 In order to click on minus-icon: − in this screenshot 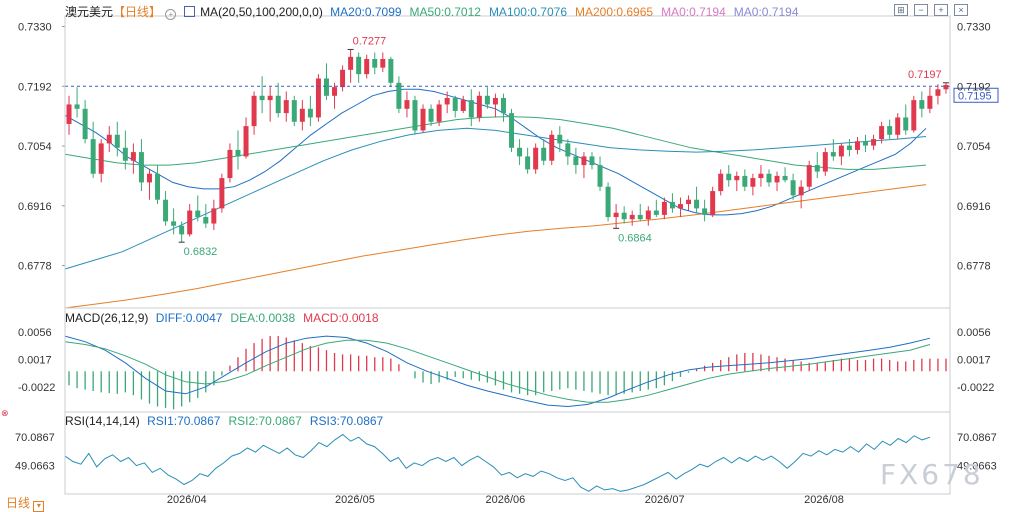, I will do `click(921, 10)`.